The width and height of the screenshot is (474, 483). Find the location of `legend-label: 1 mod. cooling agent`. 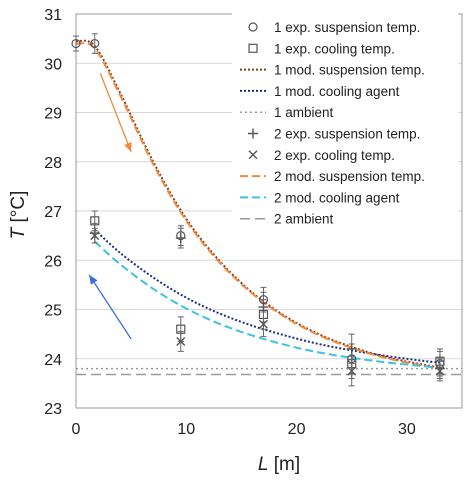

legend-label: 1 mod. cooling agent is located at coordinates (337, 91).